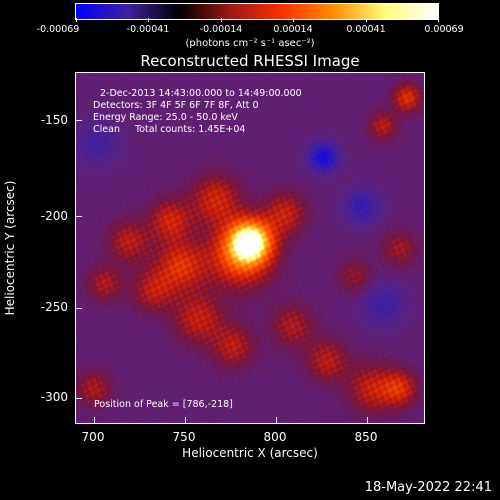 The image size is (500, 500). Describe the element at coordinates (169, 129) in the screenshot. I see `clean-counts-text: Clean Total counts: 1.45E+04` at that location.